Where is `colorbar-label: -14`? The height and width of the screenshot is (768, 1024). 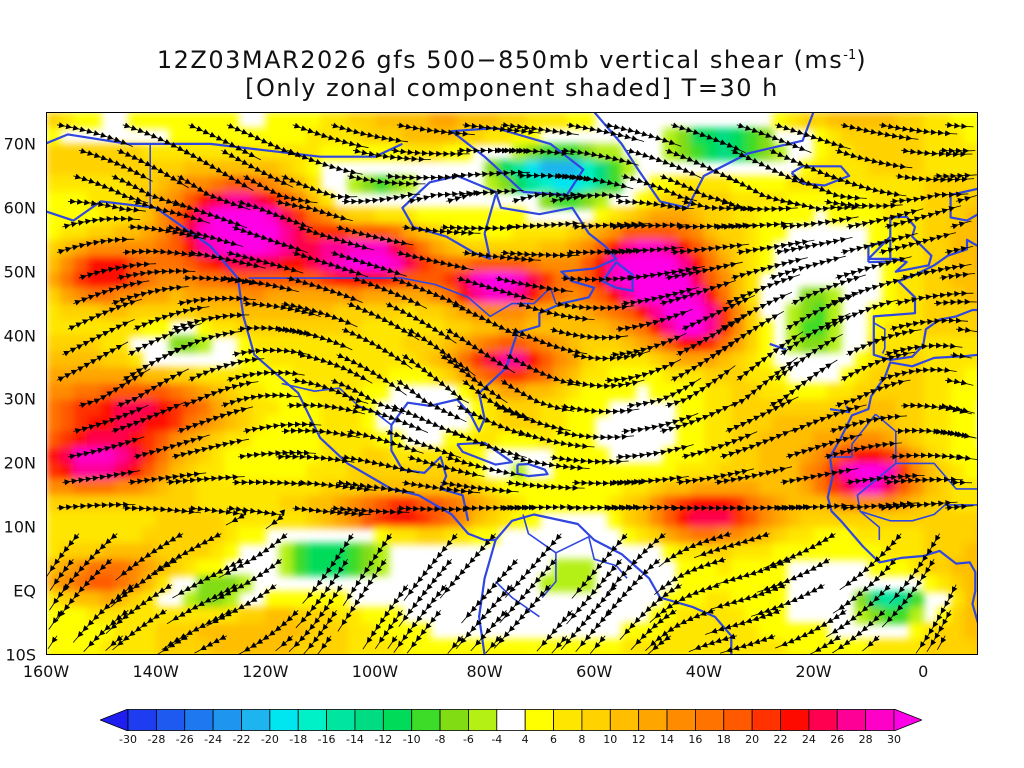 colorbar-label: -14 is located at coordinates (354, 739).